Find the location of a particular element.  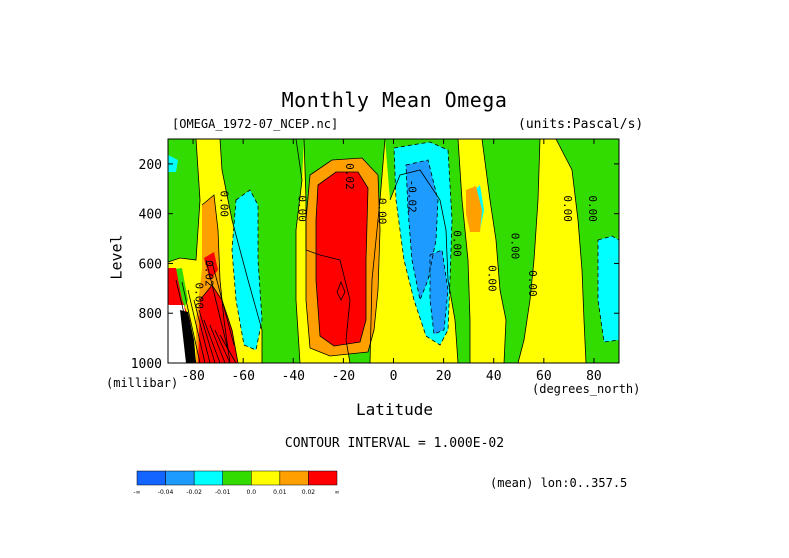

units-label: (units:Pascal/s) is located at coordinates (581, 124).